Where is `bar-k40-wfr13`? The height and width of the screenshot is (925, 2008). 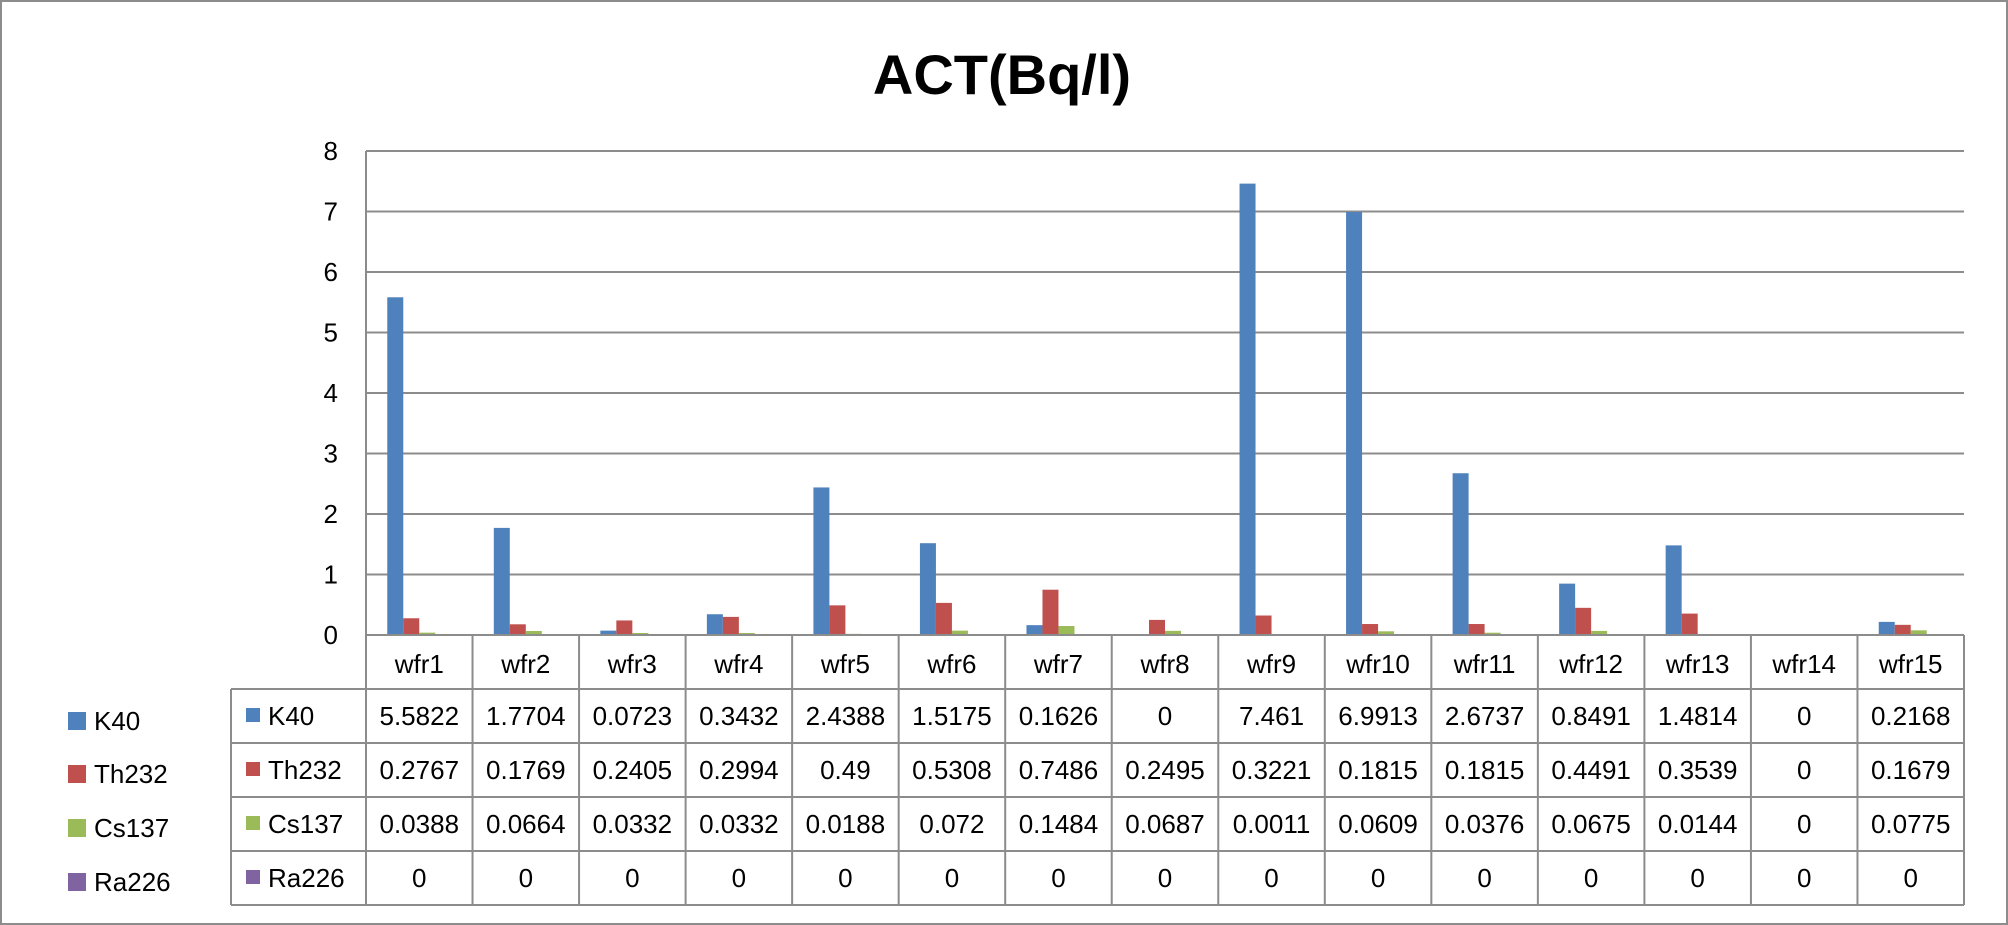
bar-k40-wfr13 is located at coordinates (1673, 590).